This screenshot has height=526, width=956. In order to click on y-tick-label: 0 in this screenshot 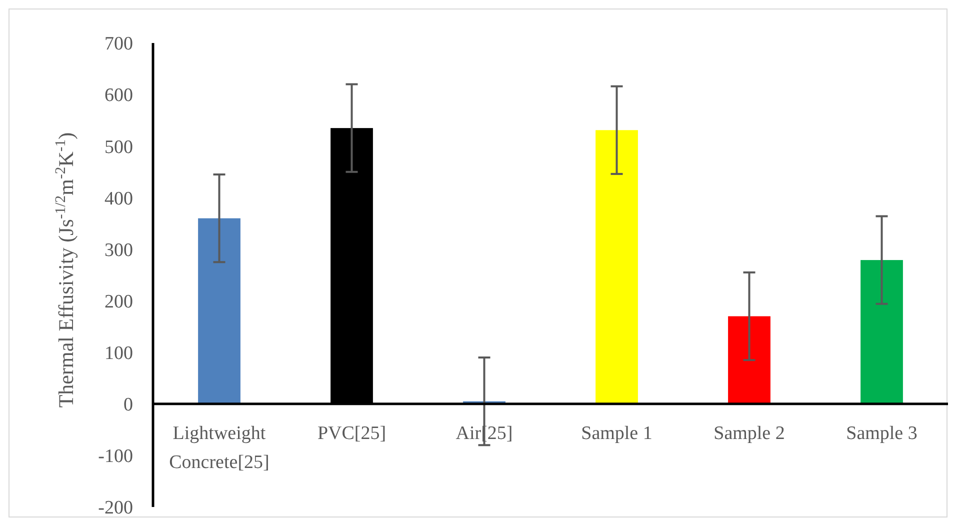, I will do `click(128, 405)`.